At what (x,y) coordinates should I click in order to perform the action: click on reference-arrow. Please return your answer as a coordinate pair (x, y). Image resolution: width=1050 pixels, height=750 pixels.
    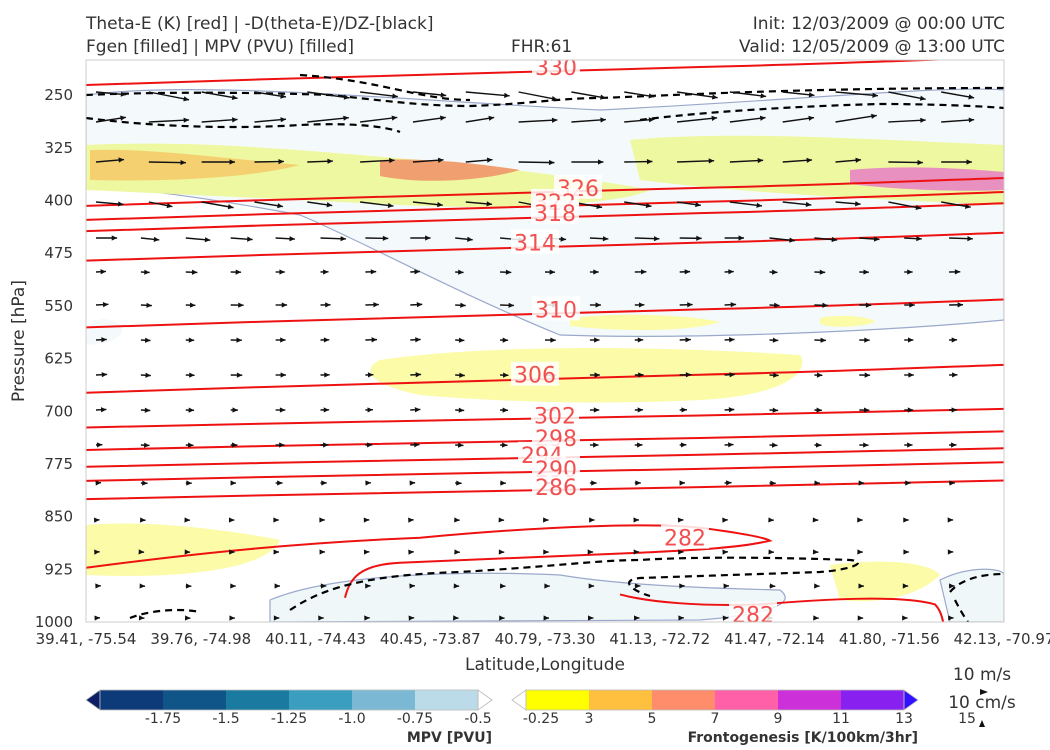
    Looking at the image, I should click on (984, 692).